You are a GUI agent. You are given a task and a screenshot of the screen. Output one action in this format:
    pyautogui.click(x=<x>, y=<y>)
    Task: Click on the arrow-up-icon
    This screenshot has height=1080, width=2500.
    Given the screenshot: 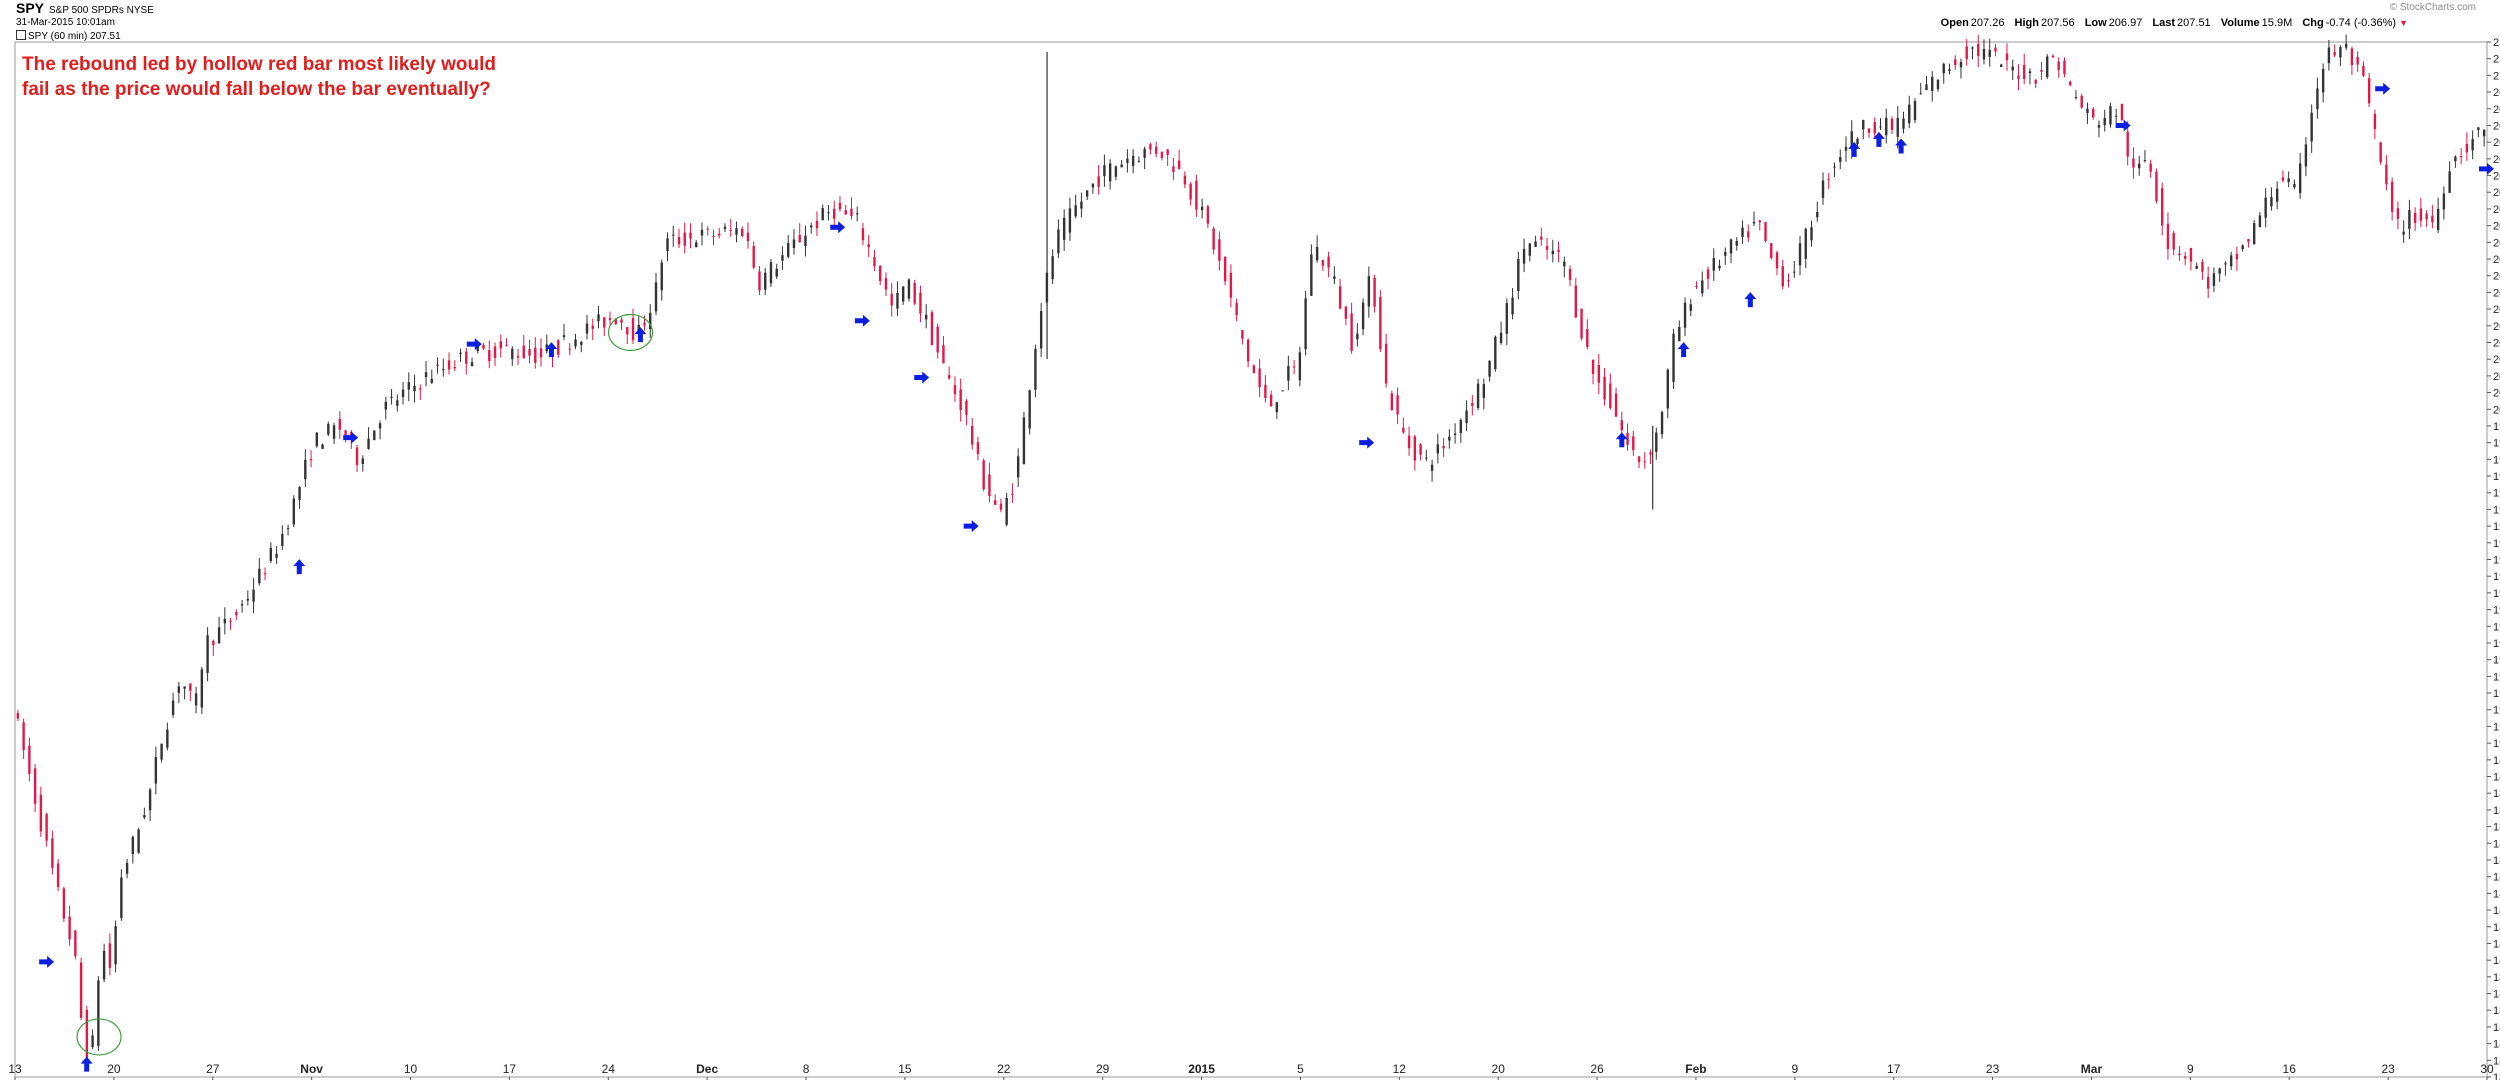 What is the action you would take?
    pyautogui.click(x=86, y=1064)
    